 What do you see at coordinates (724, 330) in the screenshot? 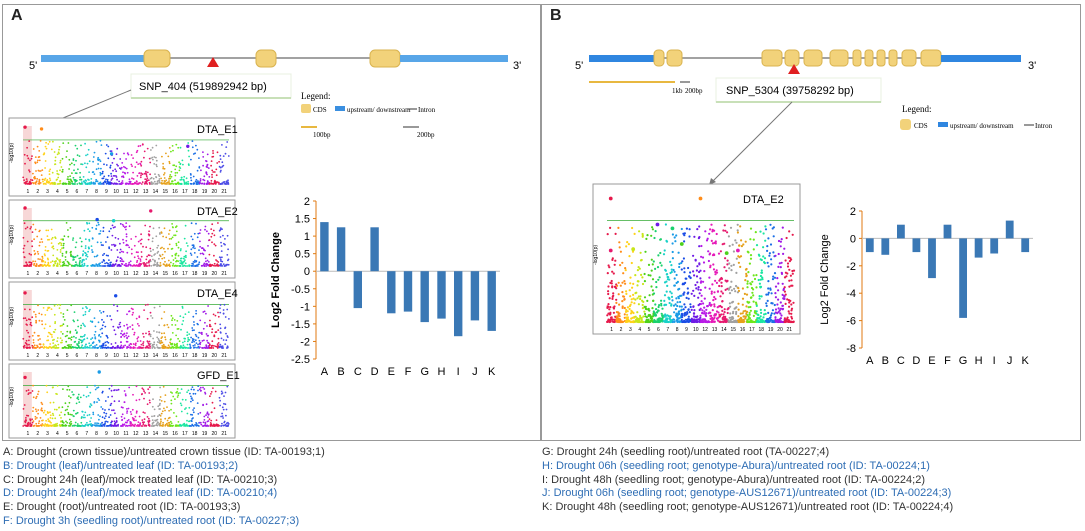
I see `manhattan-chrom-tick: 14` at bounding box center [724, 330].